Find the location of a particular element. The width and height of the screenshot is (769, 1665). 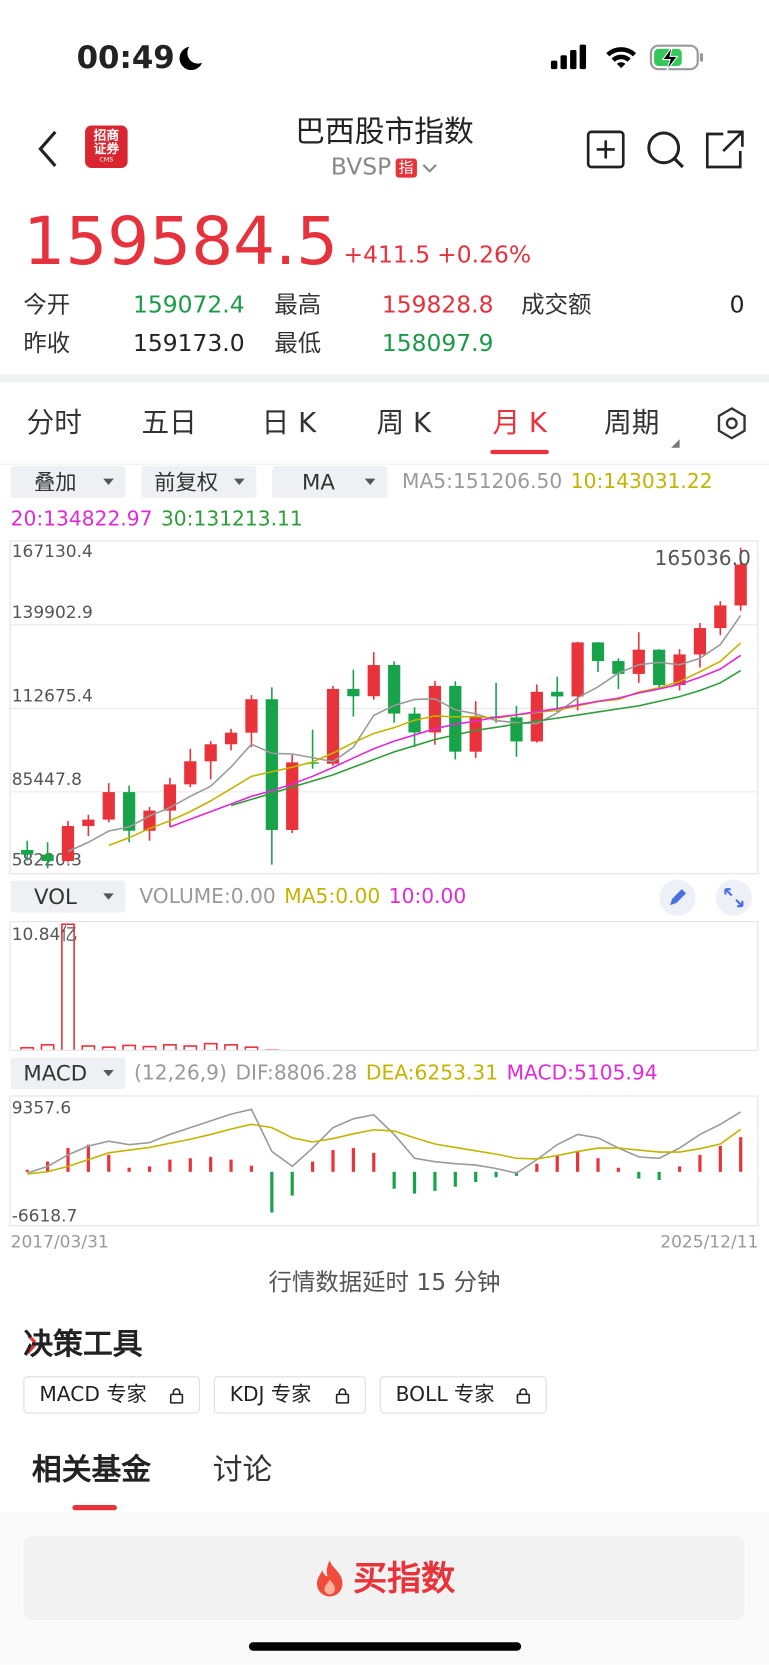

period-tab: 周期 is located at coordinates (632, 423).